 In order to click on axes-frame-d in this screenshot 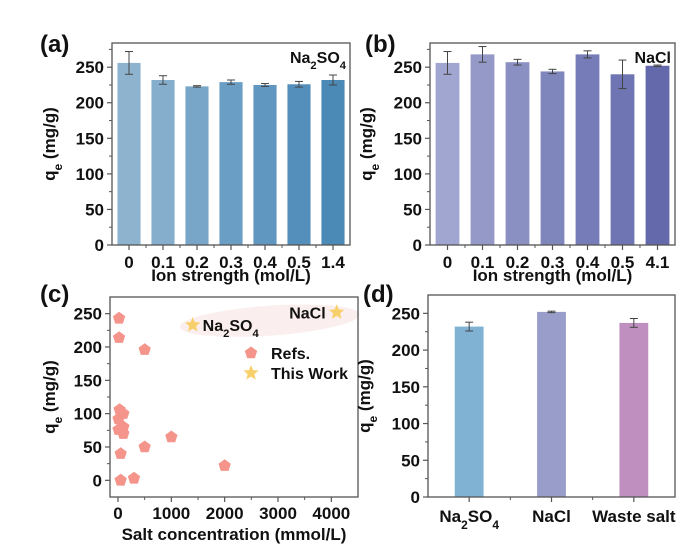, I will do `click(551, 396)`.